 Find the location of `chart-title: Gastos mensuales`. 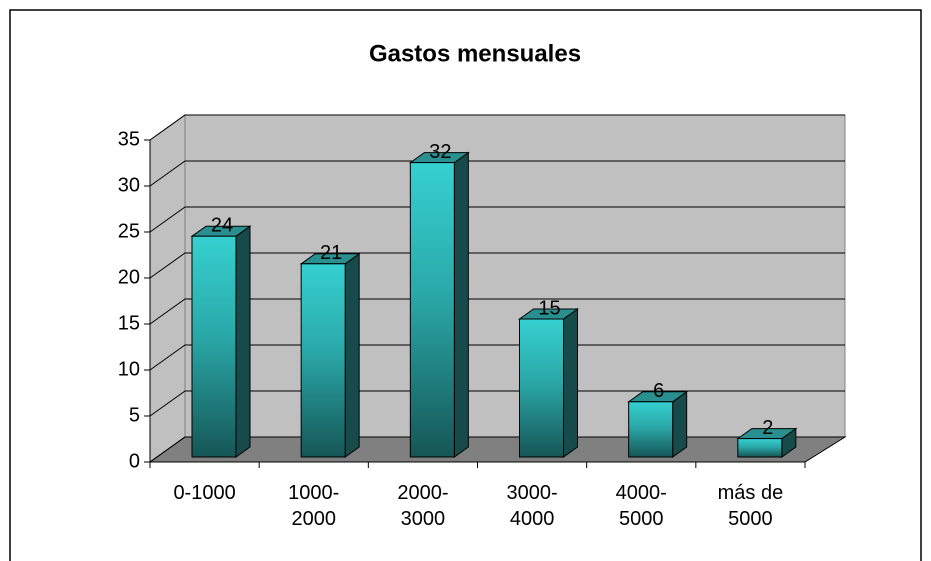

chart-title: Gastos mensuales is located at coordinates (475, 53).